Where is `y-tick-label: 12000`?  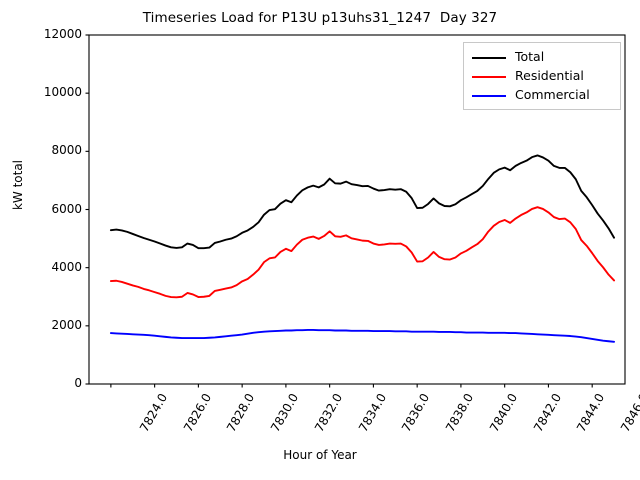 y-tick-label: 12000 is located at coordinates (62, 34).